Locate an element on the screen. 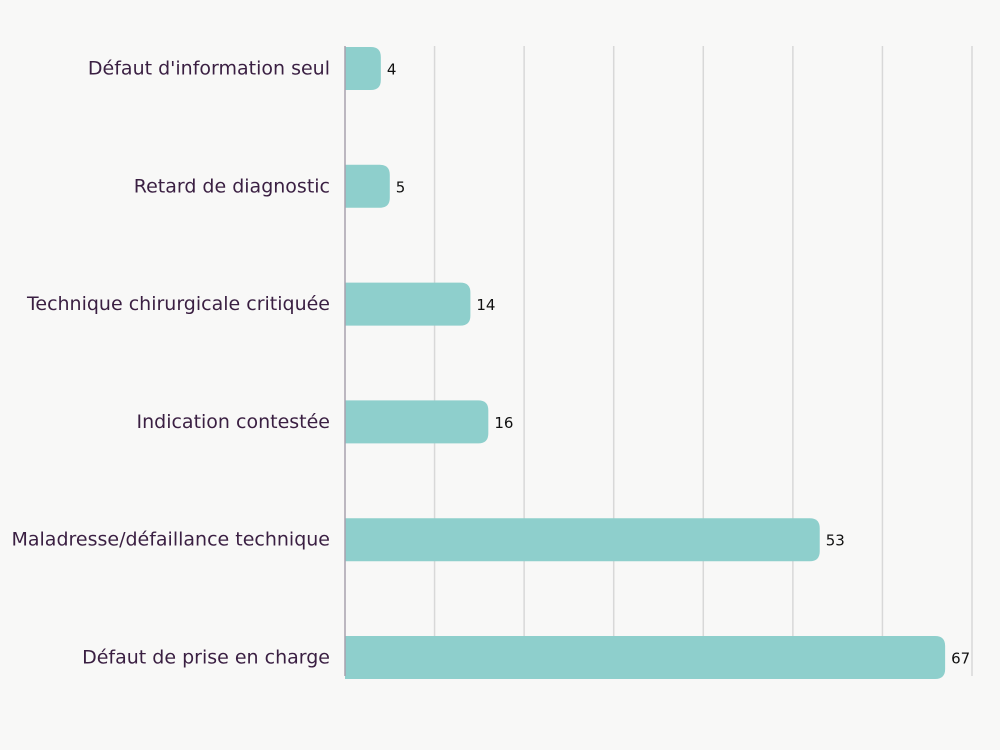  value-label: 16 is located at coordinates (503, 423).